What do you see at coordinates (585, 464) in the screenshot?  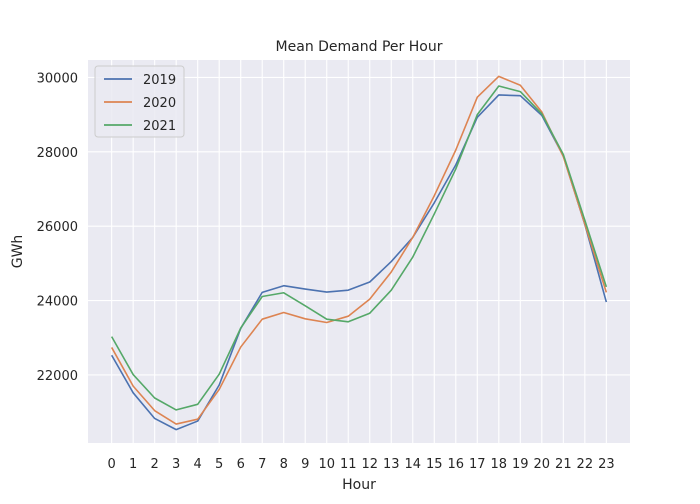 I see `x-tick-label: 22` at bounding box center [585, 464].